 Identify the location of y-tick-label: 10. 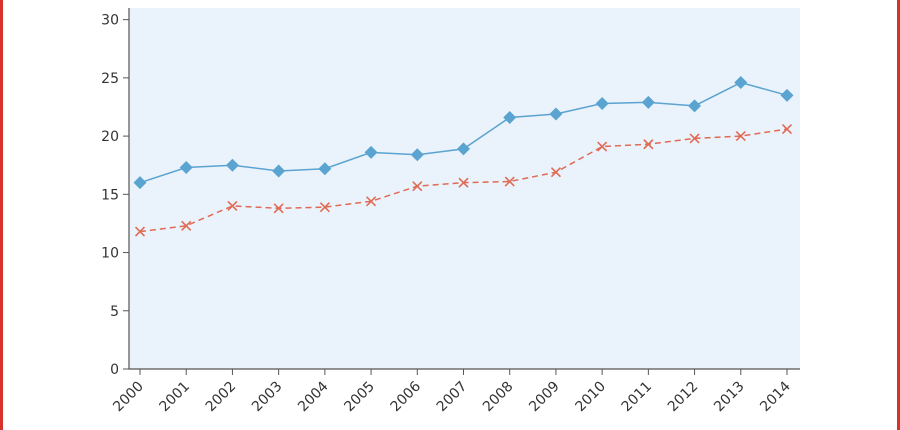
(110, 254).